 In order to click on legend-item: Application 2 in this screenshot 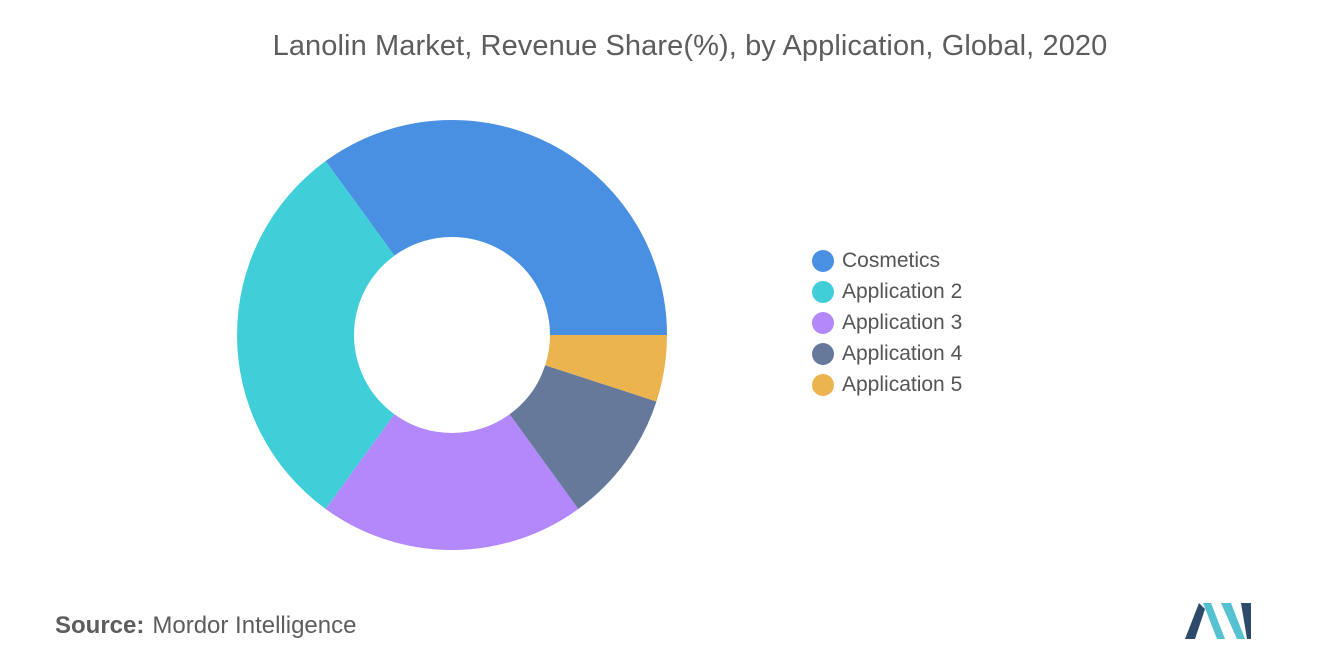, I will do `click(887, 291)`.